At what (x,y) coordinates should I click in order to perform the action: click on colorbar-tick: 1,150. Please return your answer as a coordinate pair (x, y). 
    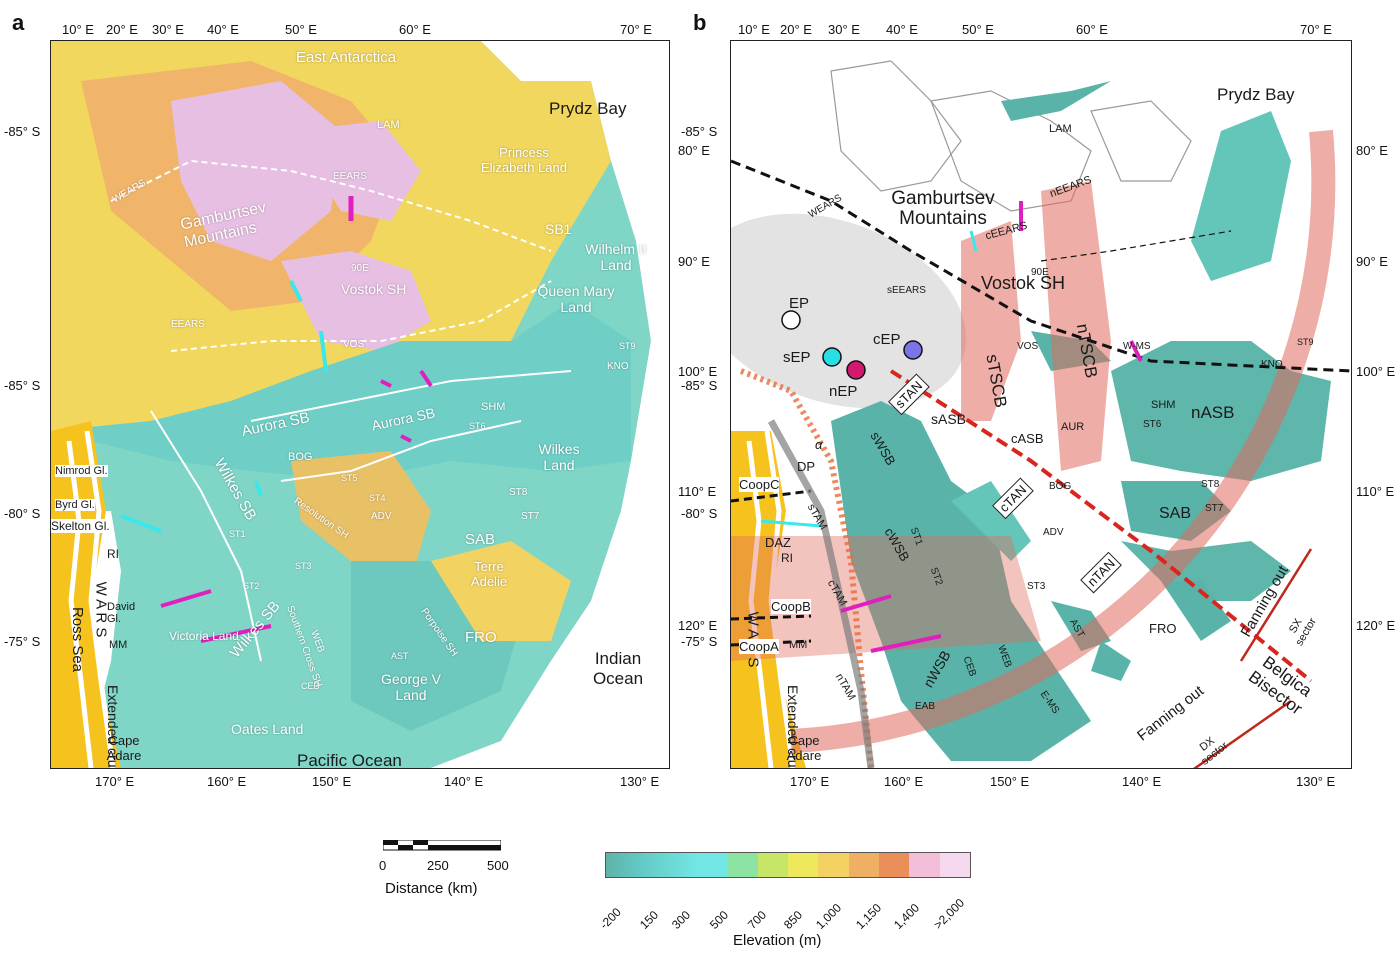
    Looking at the image, I should click on (869, 916).